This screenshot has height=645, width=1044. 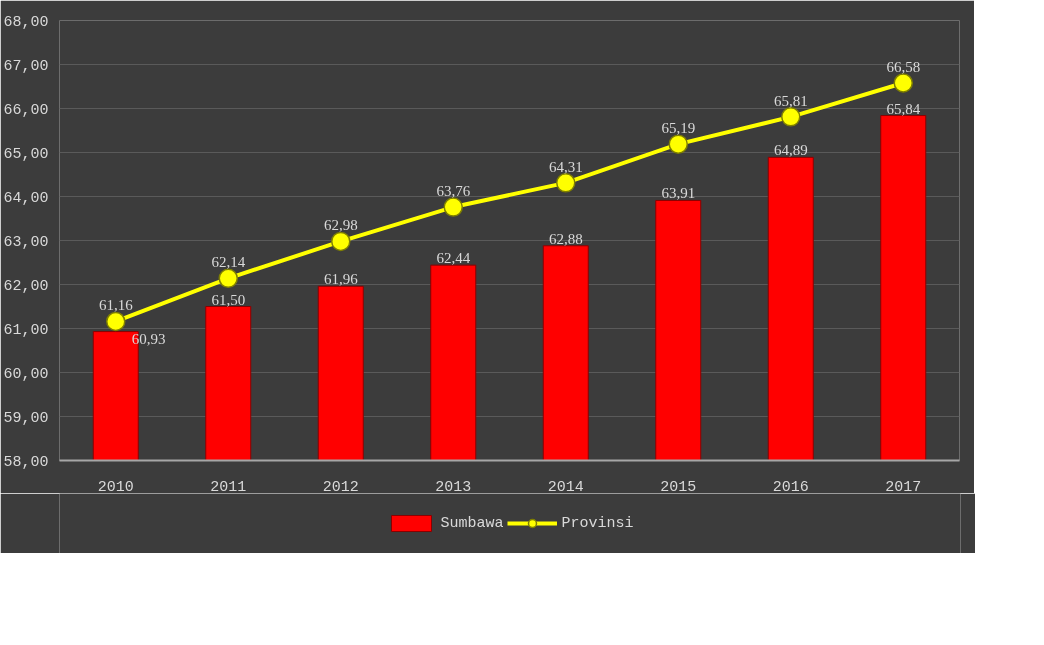 What do you see at coordinates (790, 150) in the screenshot?
I see `data-label: 64,89` at bounding box center [790, 150].